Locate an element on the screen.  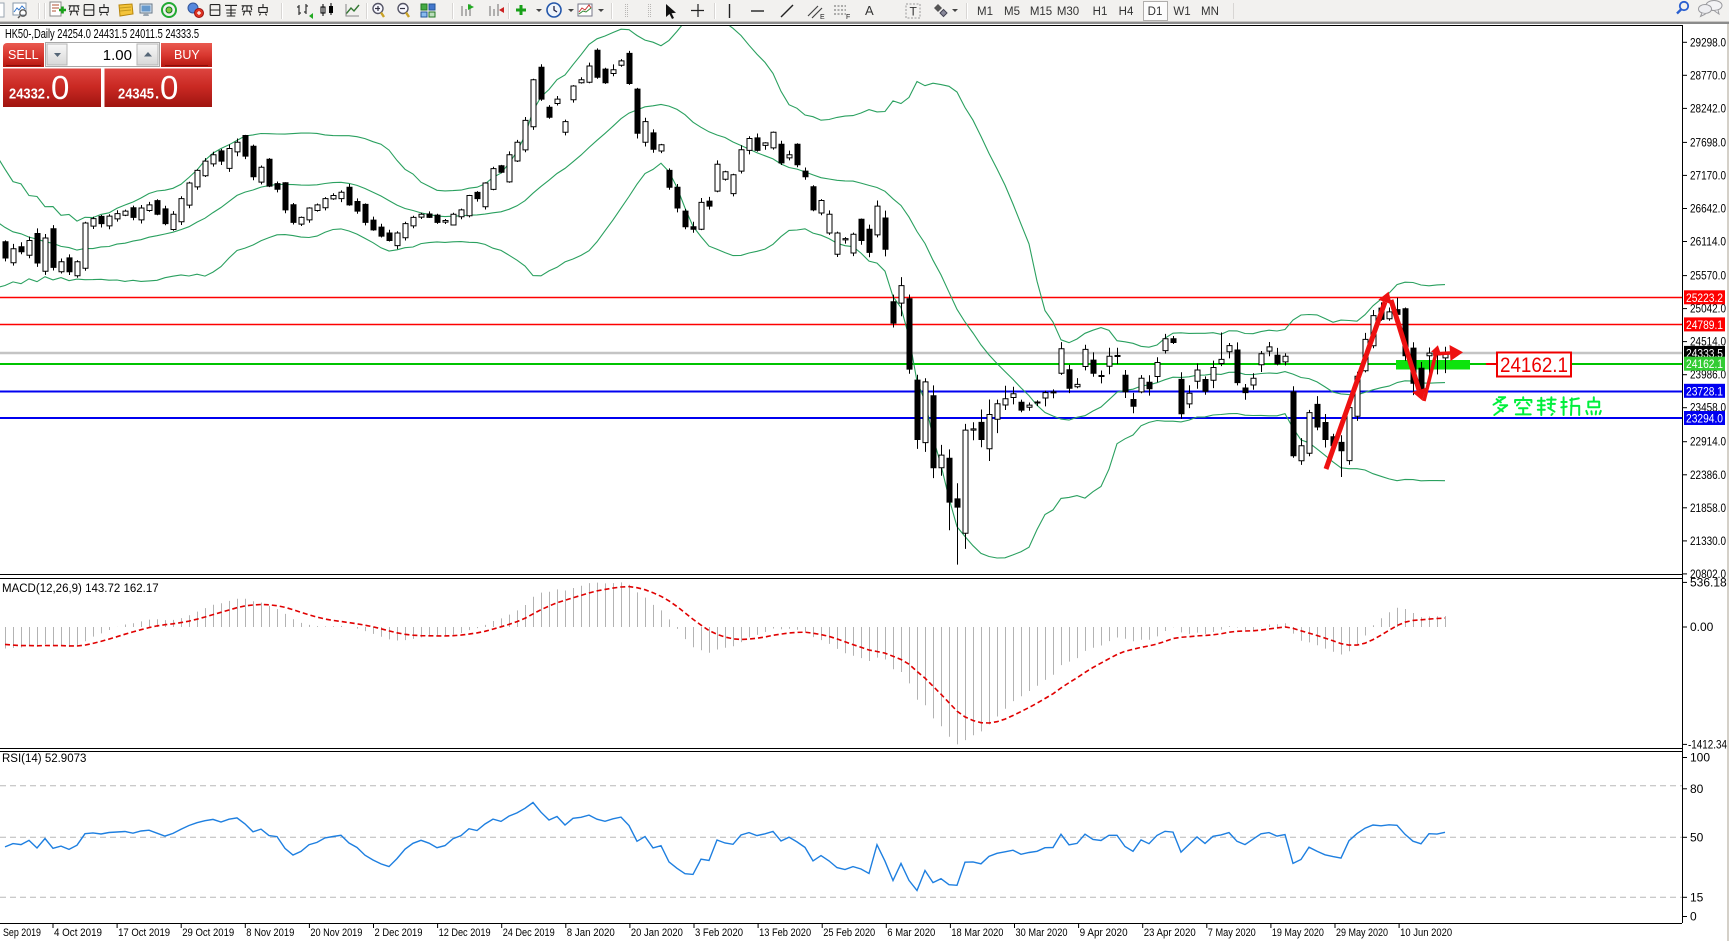
svg-text: F is located at coordinates (848, 17).